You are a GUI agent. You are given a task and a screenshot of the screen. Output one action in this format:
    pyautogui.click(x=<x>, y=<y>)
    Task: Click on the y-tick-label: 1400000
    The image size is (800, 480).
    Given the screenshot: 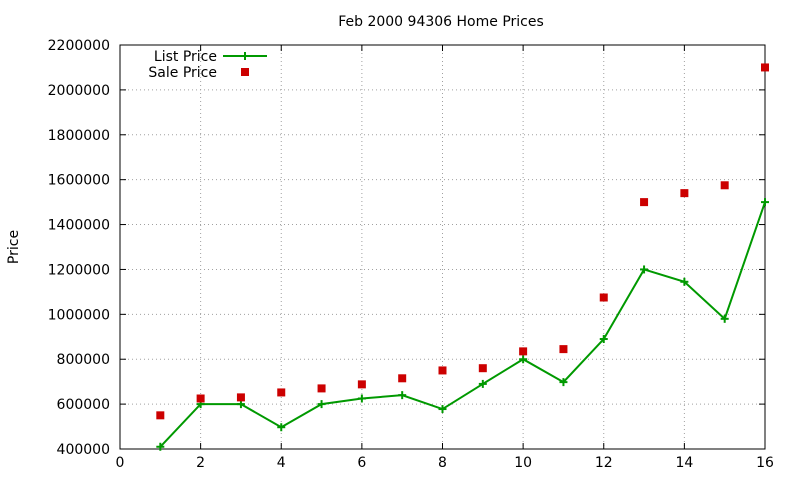 What is the action you would take?
    pyautogui.click(x=79, y=226)
    